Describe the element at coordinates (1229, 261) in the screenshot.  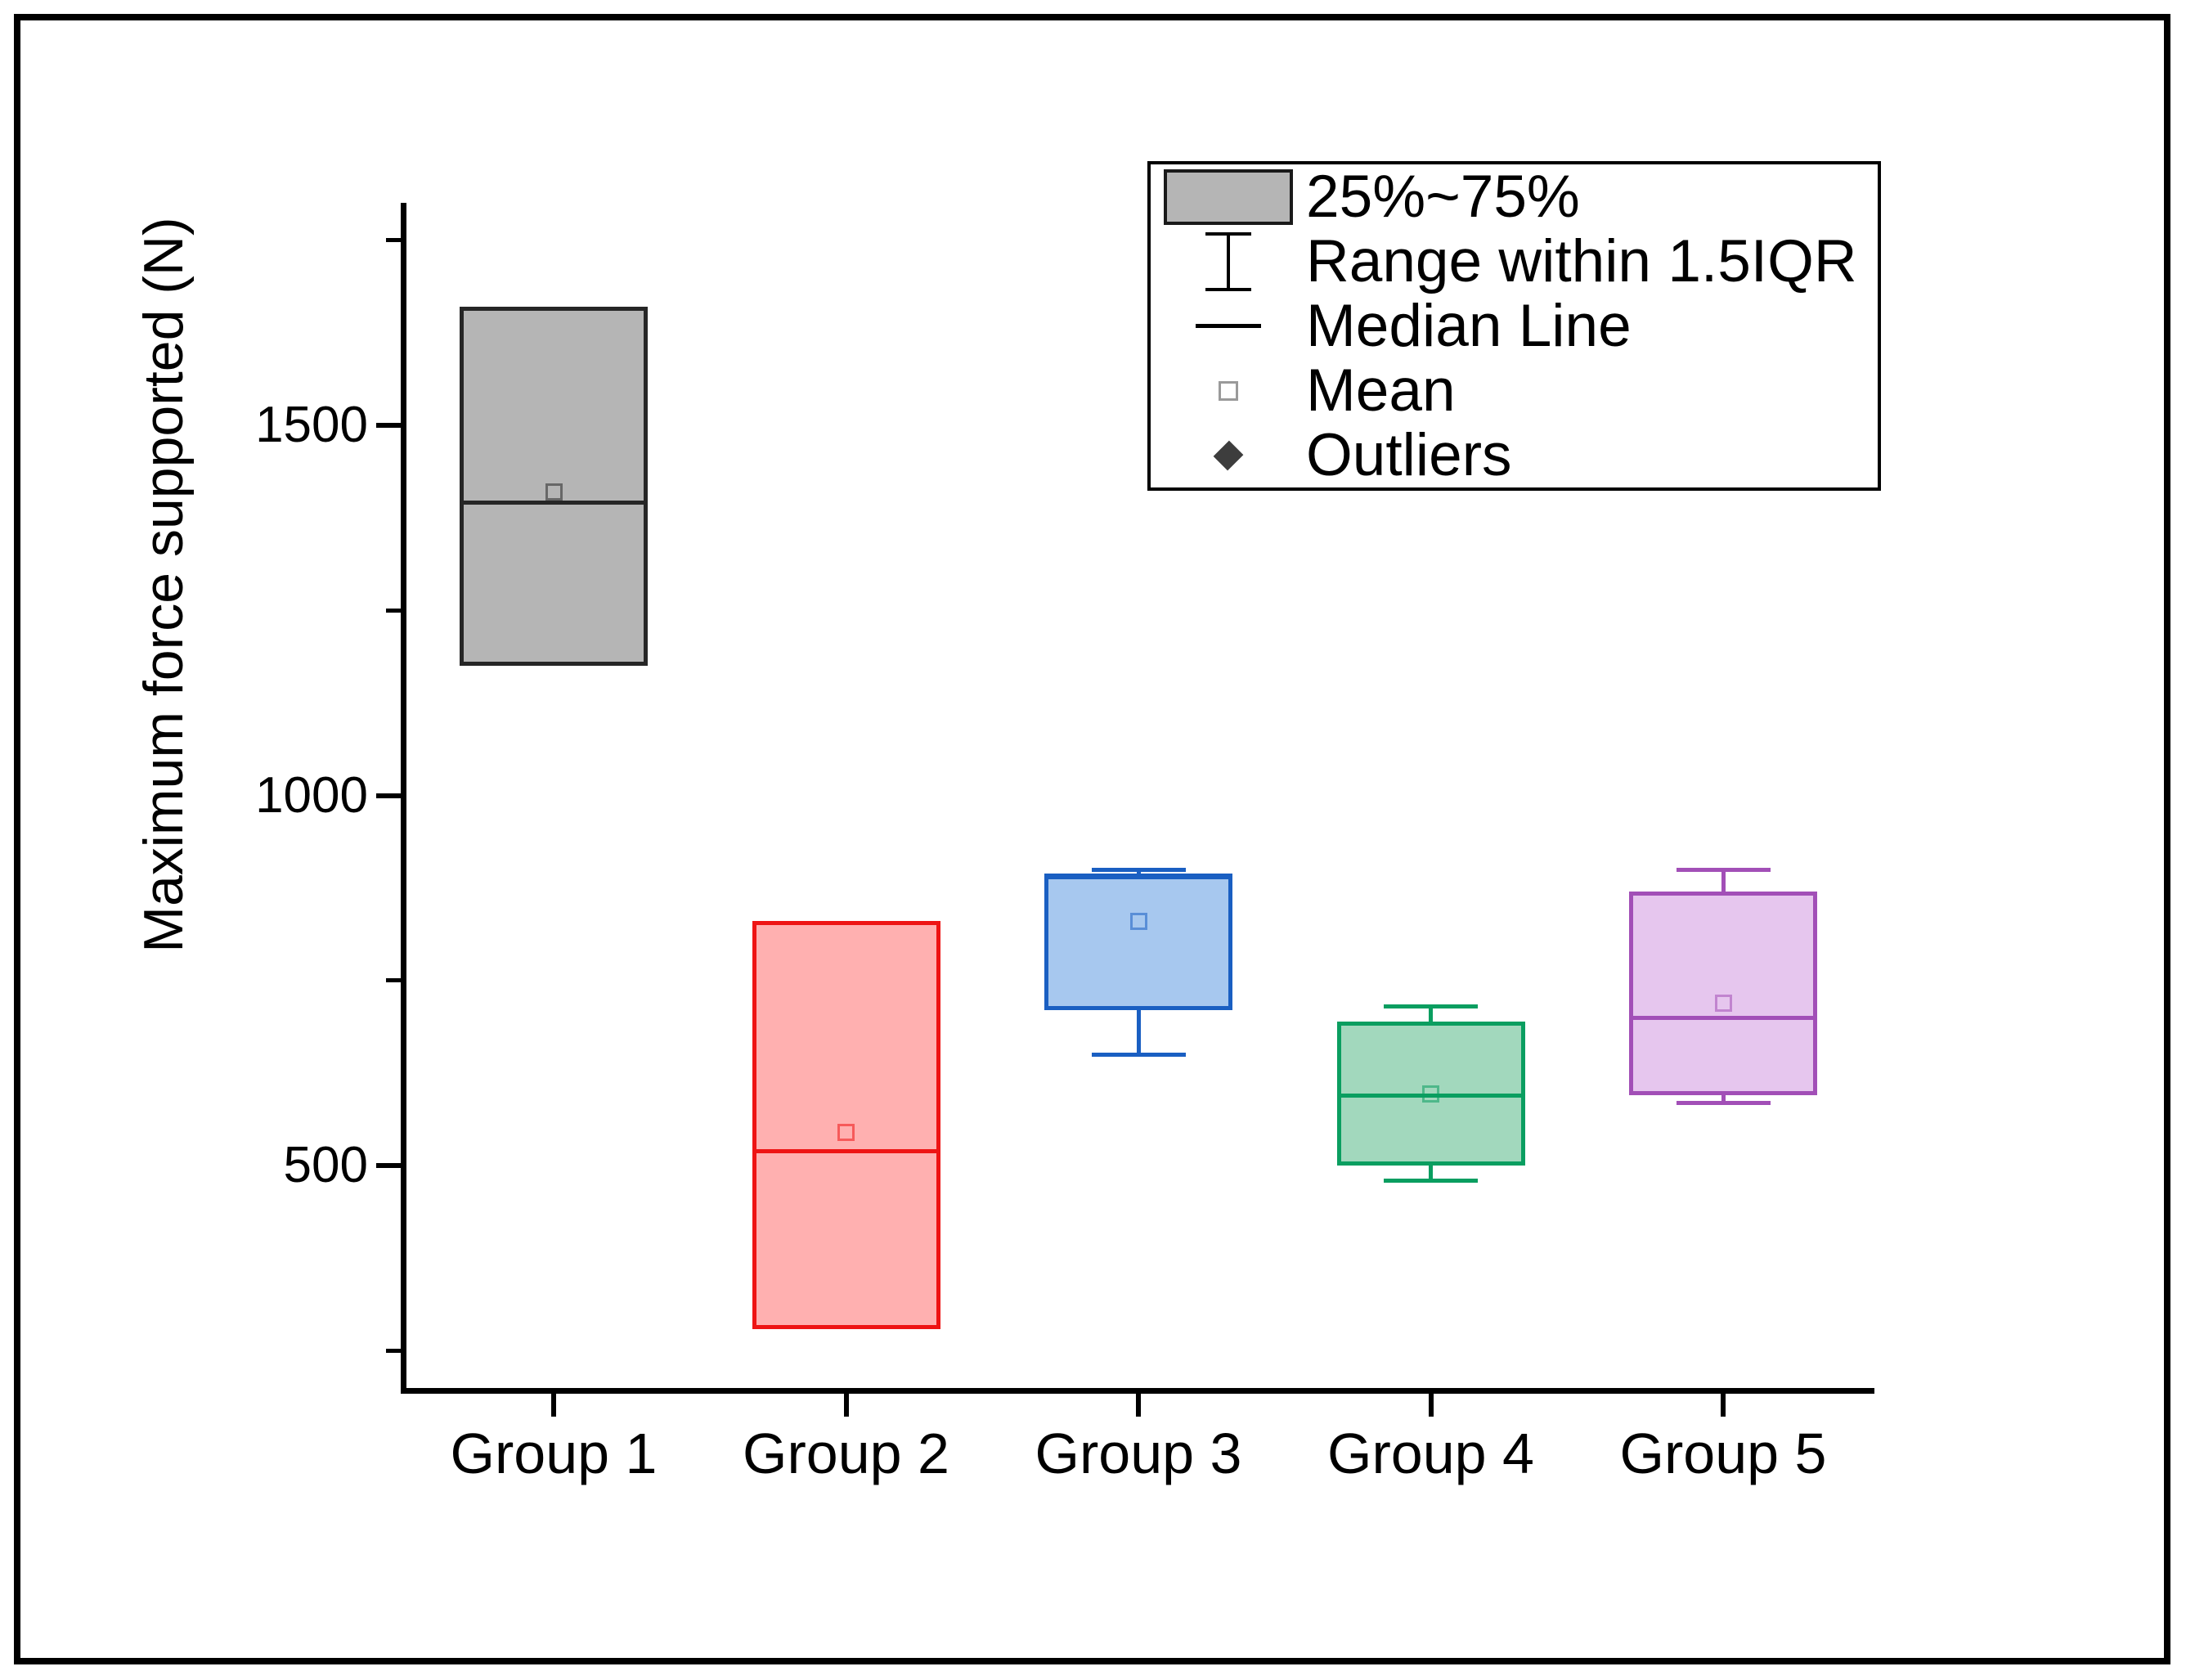
I see `errorbar-icon` at that location.